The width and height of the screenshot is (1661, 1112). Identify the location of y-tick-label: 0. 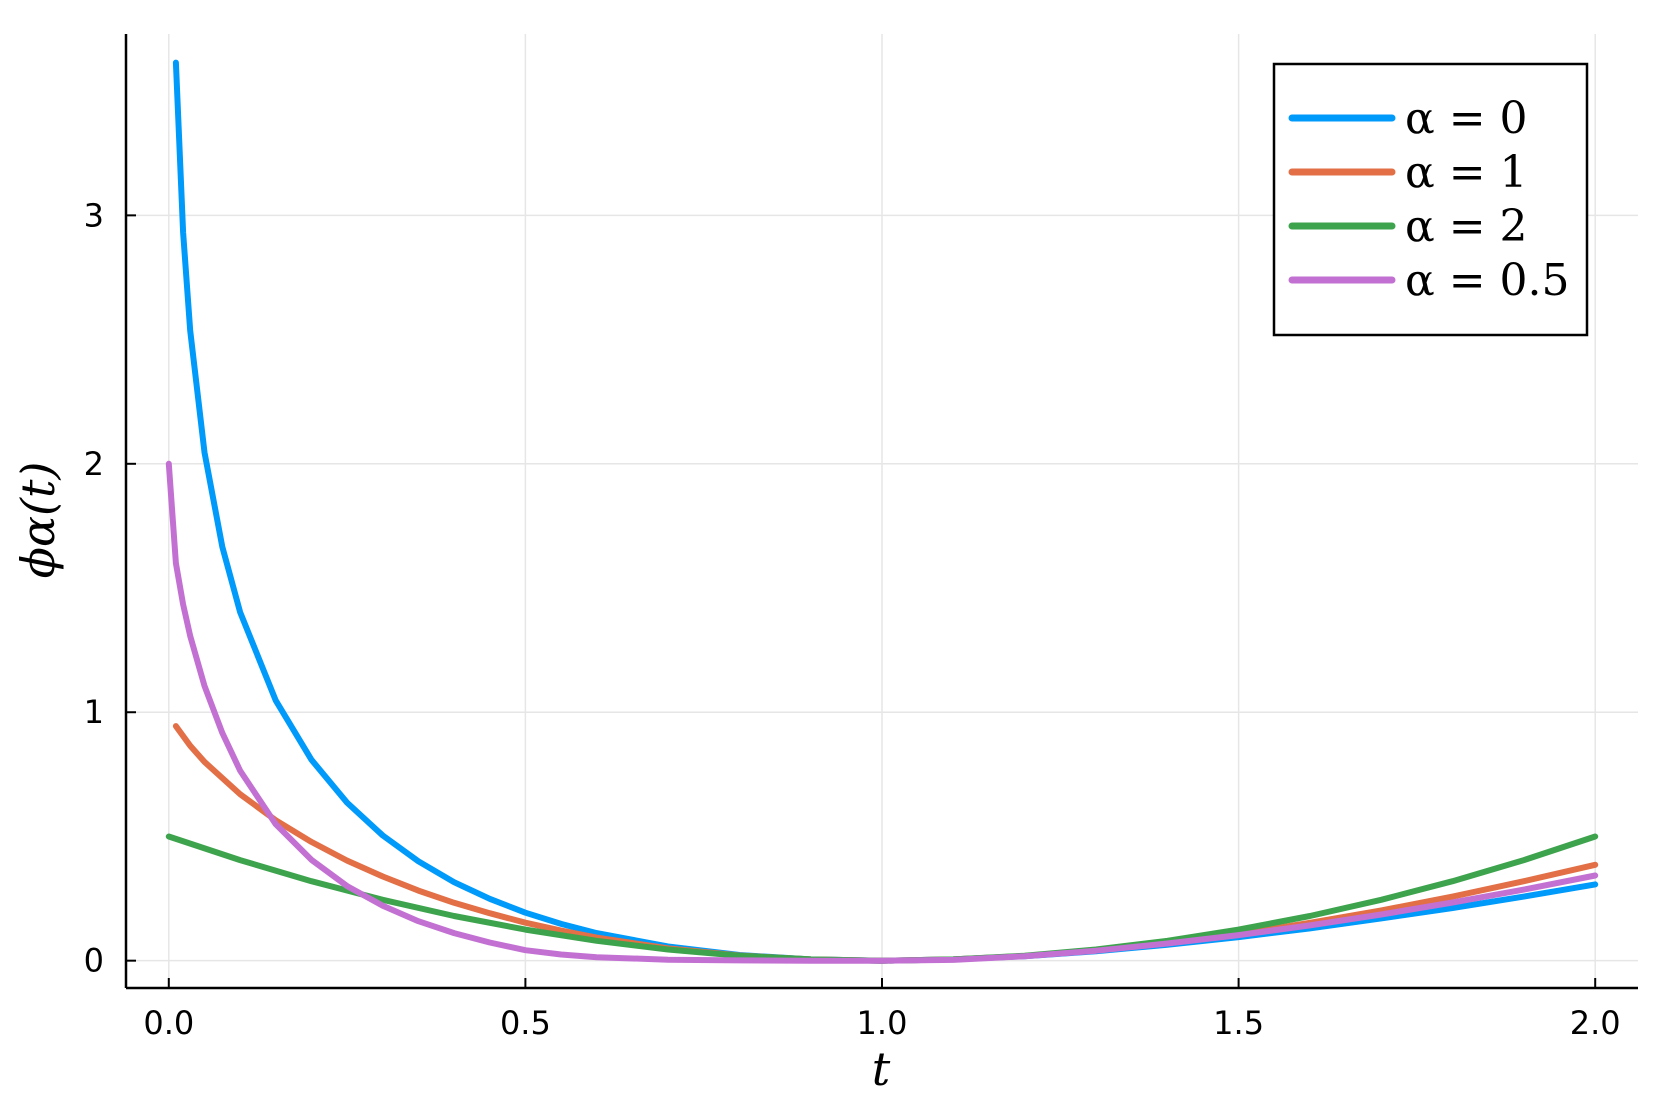
(94, 961).